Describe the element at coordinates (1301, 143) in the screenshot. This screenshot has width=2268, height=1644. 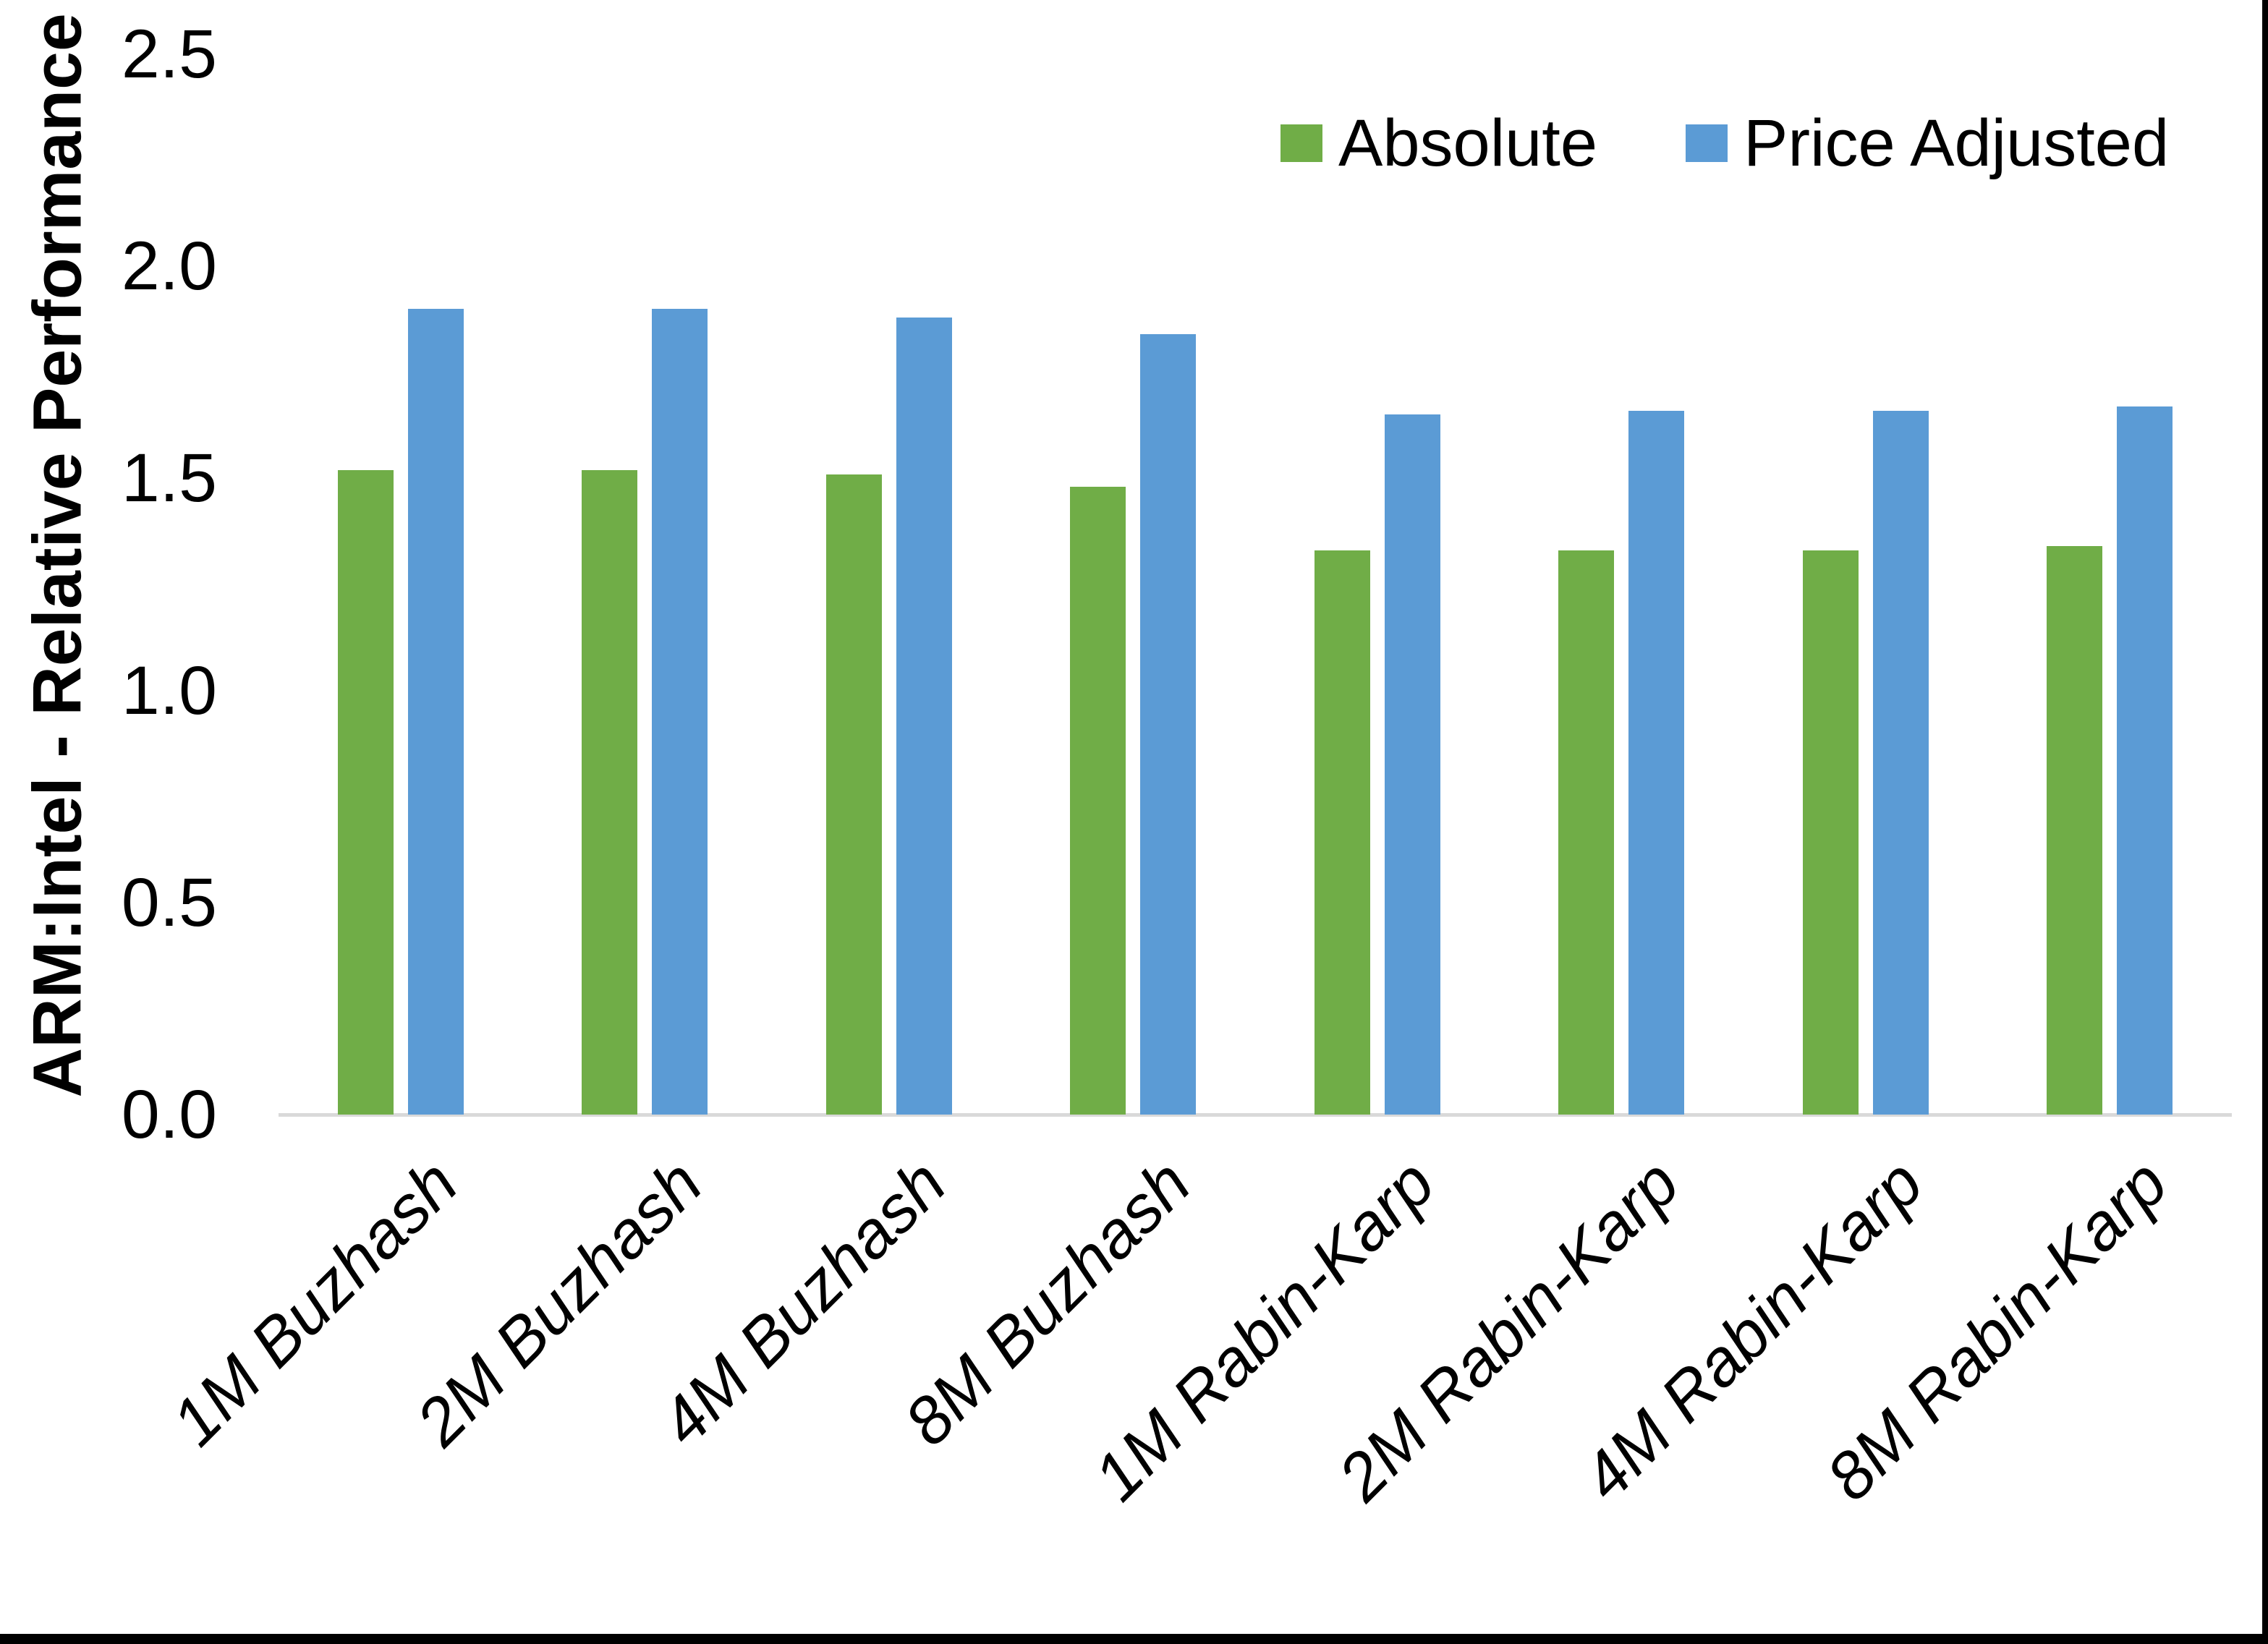
I see `legend-swatch-absolute` at that location.